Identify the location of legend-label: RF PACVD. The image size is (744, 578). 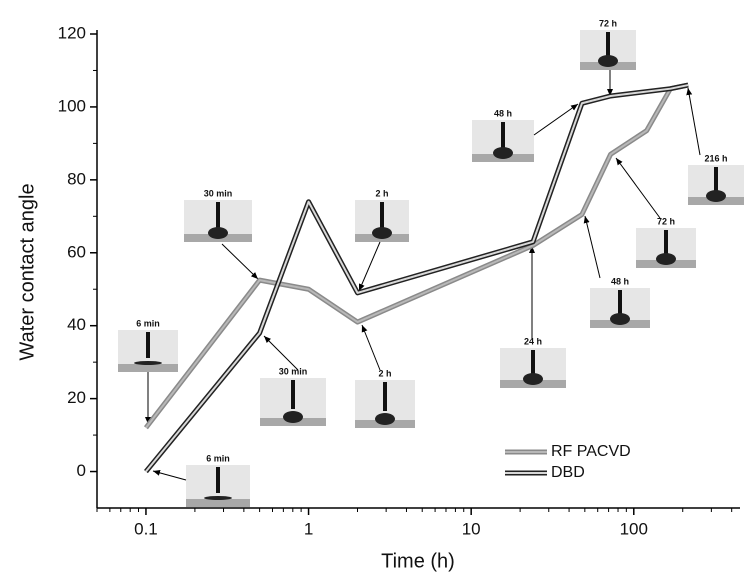
(591, 451).